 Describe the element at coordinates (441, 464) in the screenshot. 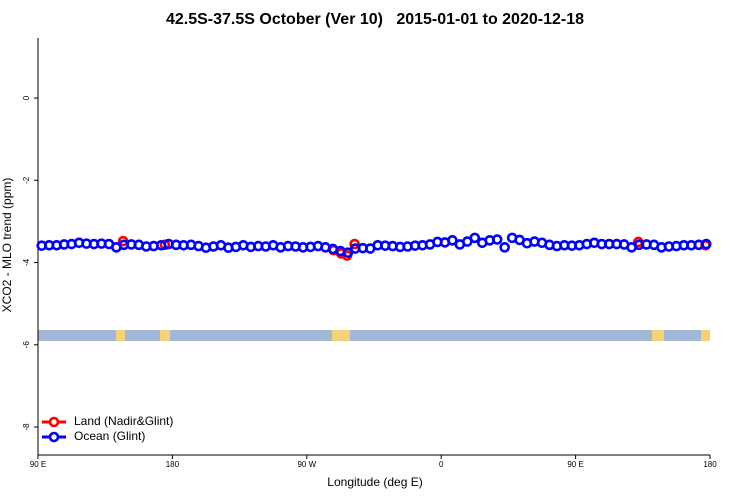

I see `x-tick-label: 0` at that location.